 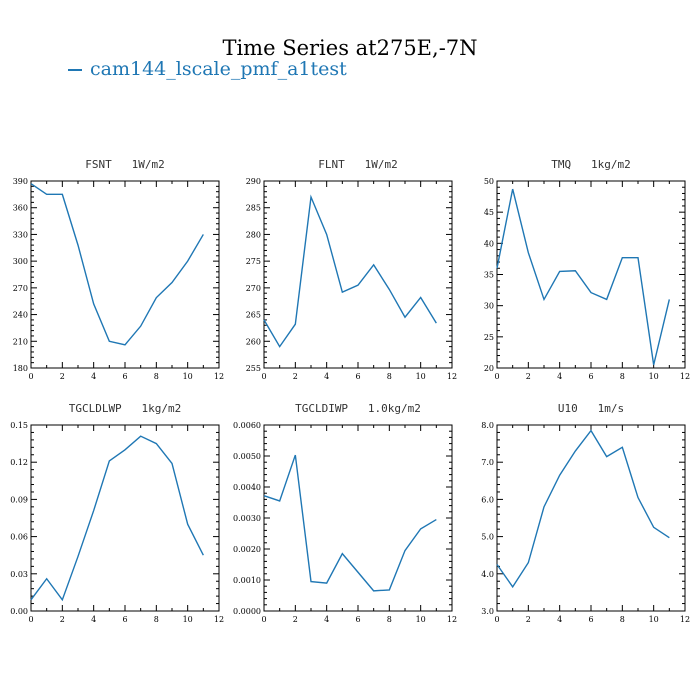 What do you see at coordinates (19, 574) in the screenshot?
I see `y-tick-label: 0.03` at bounding box center [19, 574].